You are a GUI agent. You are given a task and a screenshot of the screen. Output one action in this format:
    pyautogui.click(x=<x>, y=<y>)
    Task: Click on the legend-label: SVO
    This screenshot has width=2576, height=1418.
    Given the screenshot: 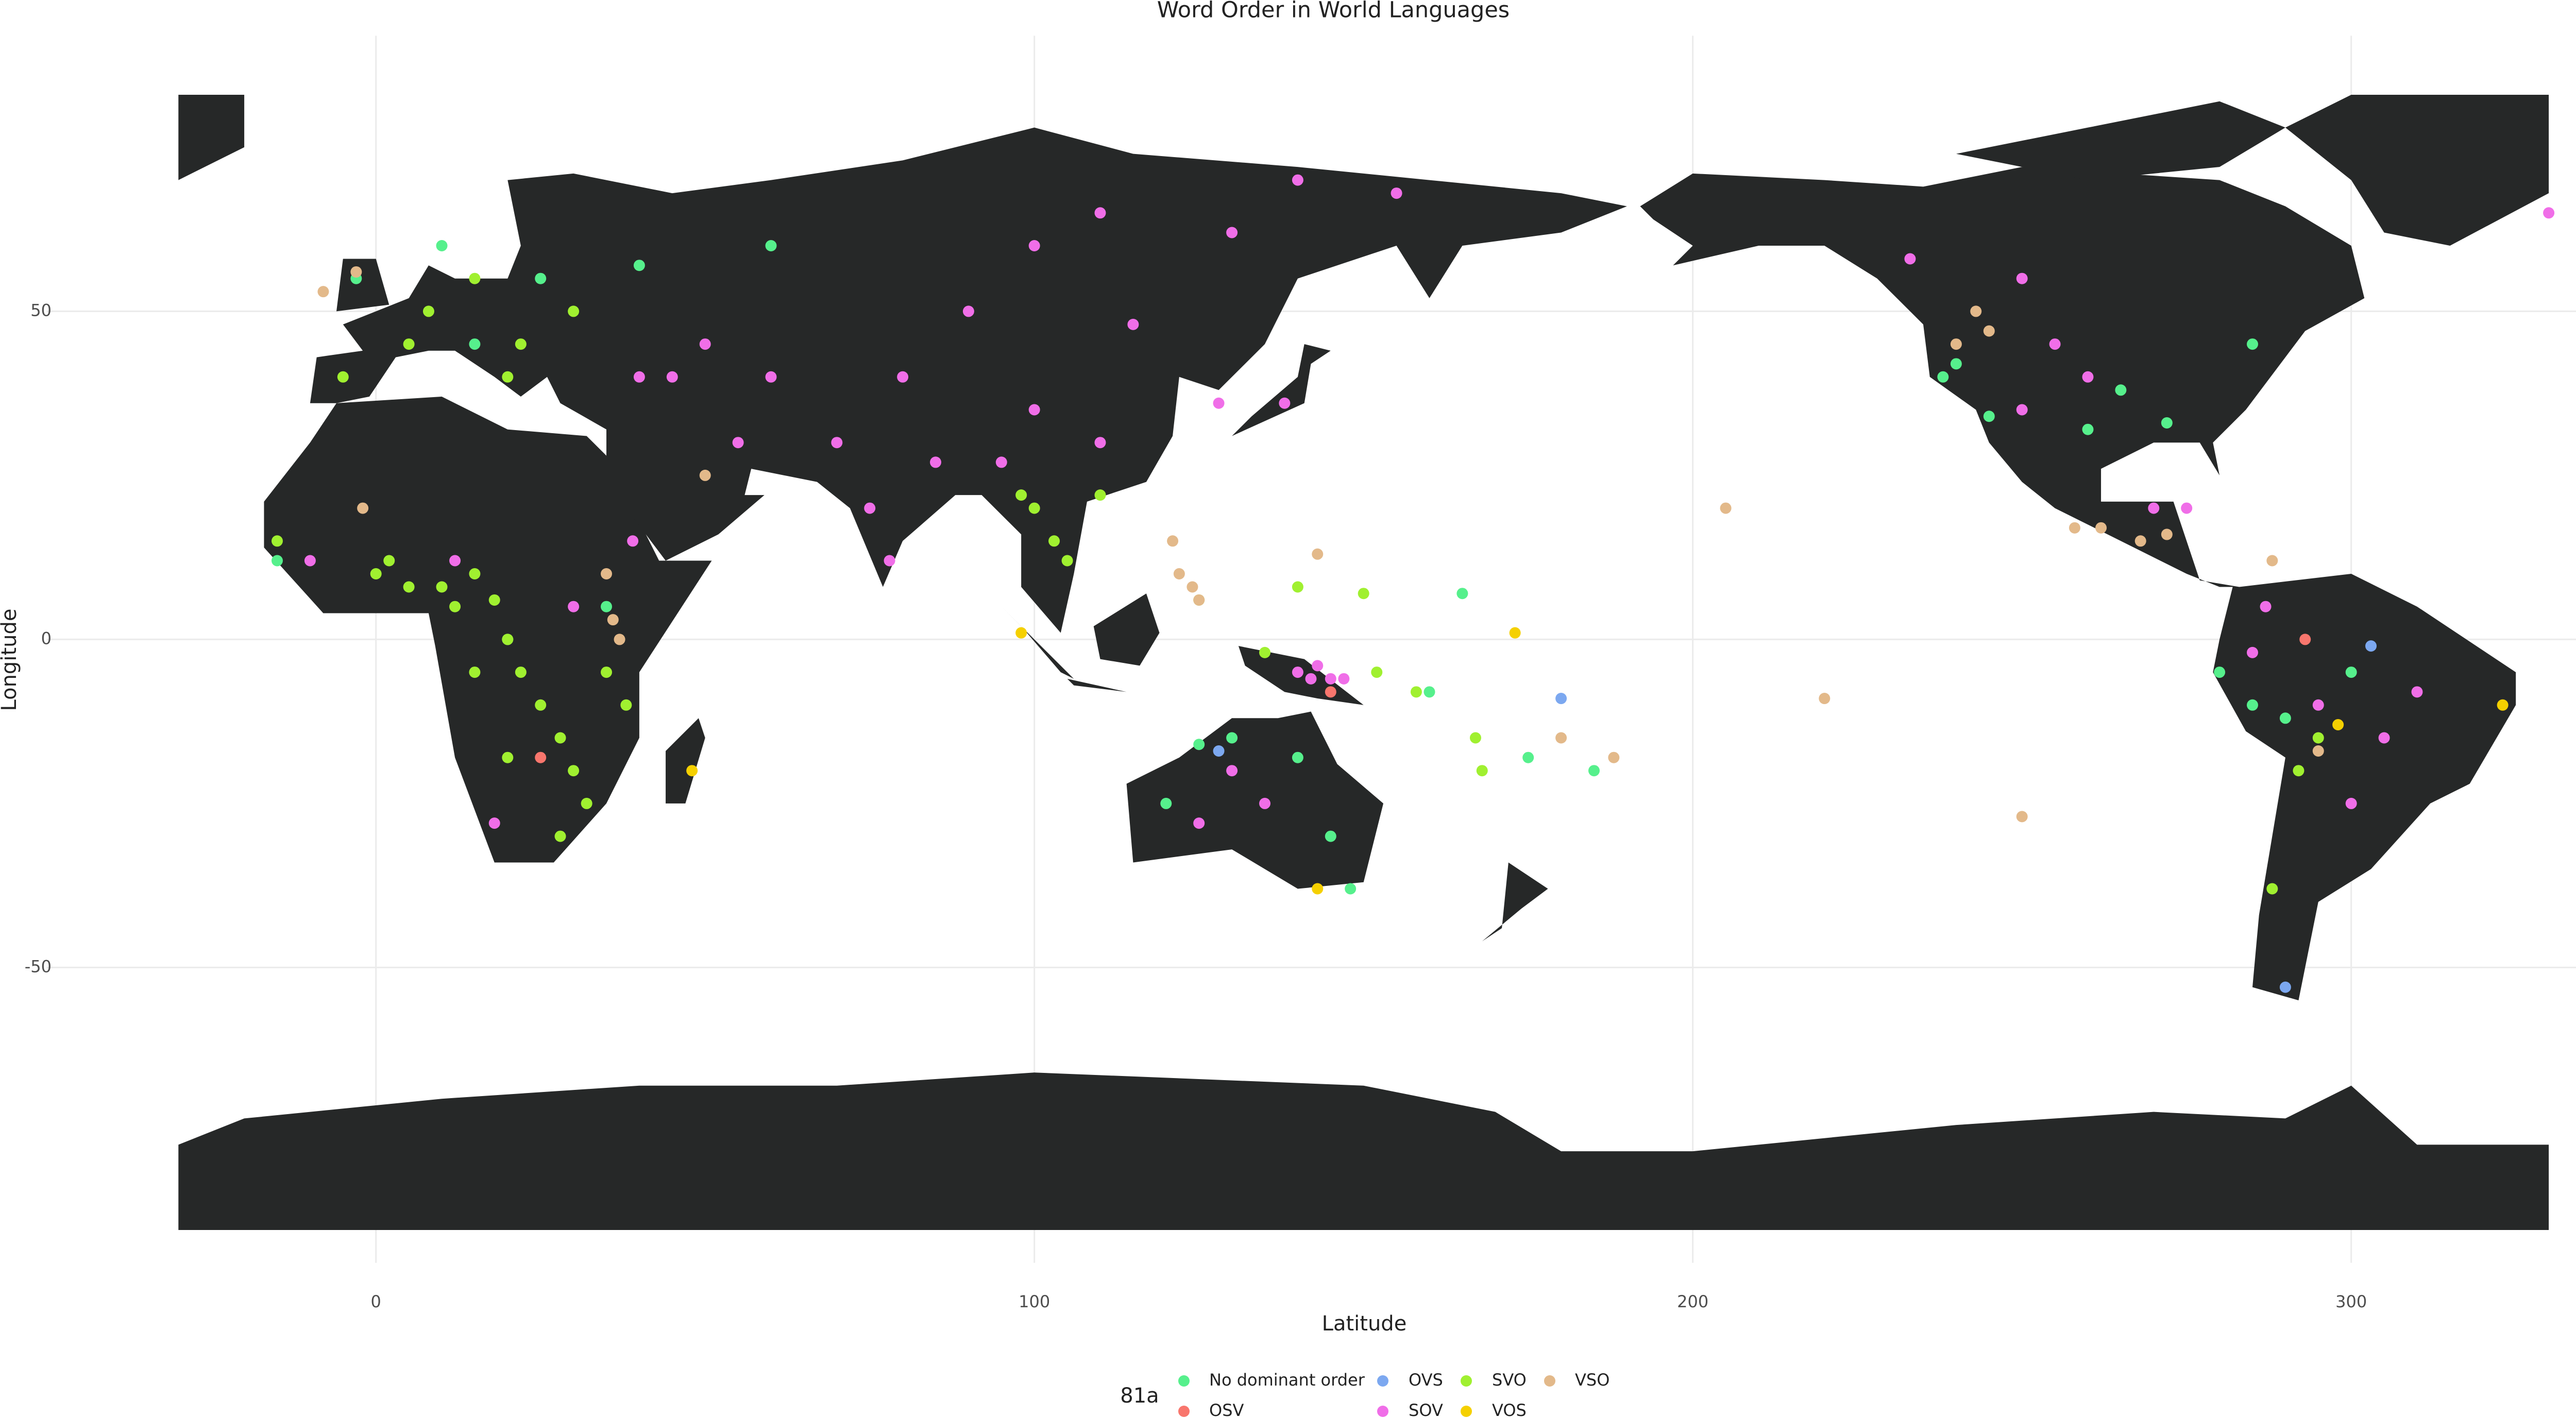 What is the action you would take?
    pyautogui.click(x=1509, y=1380)
    